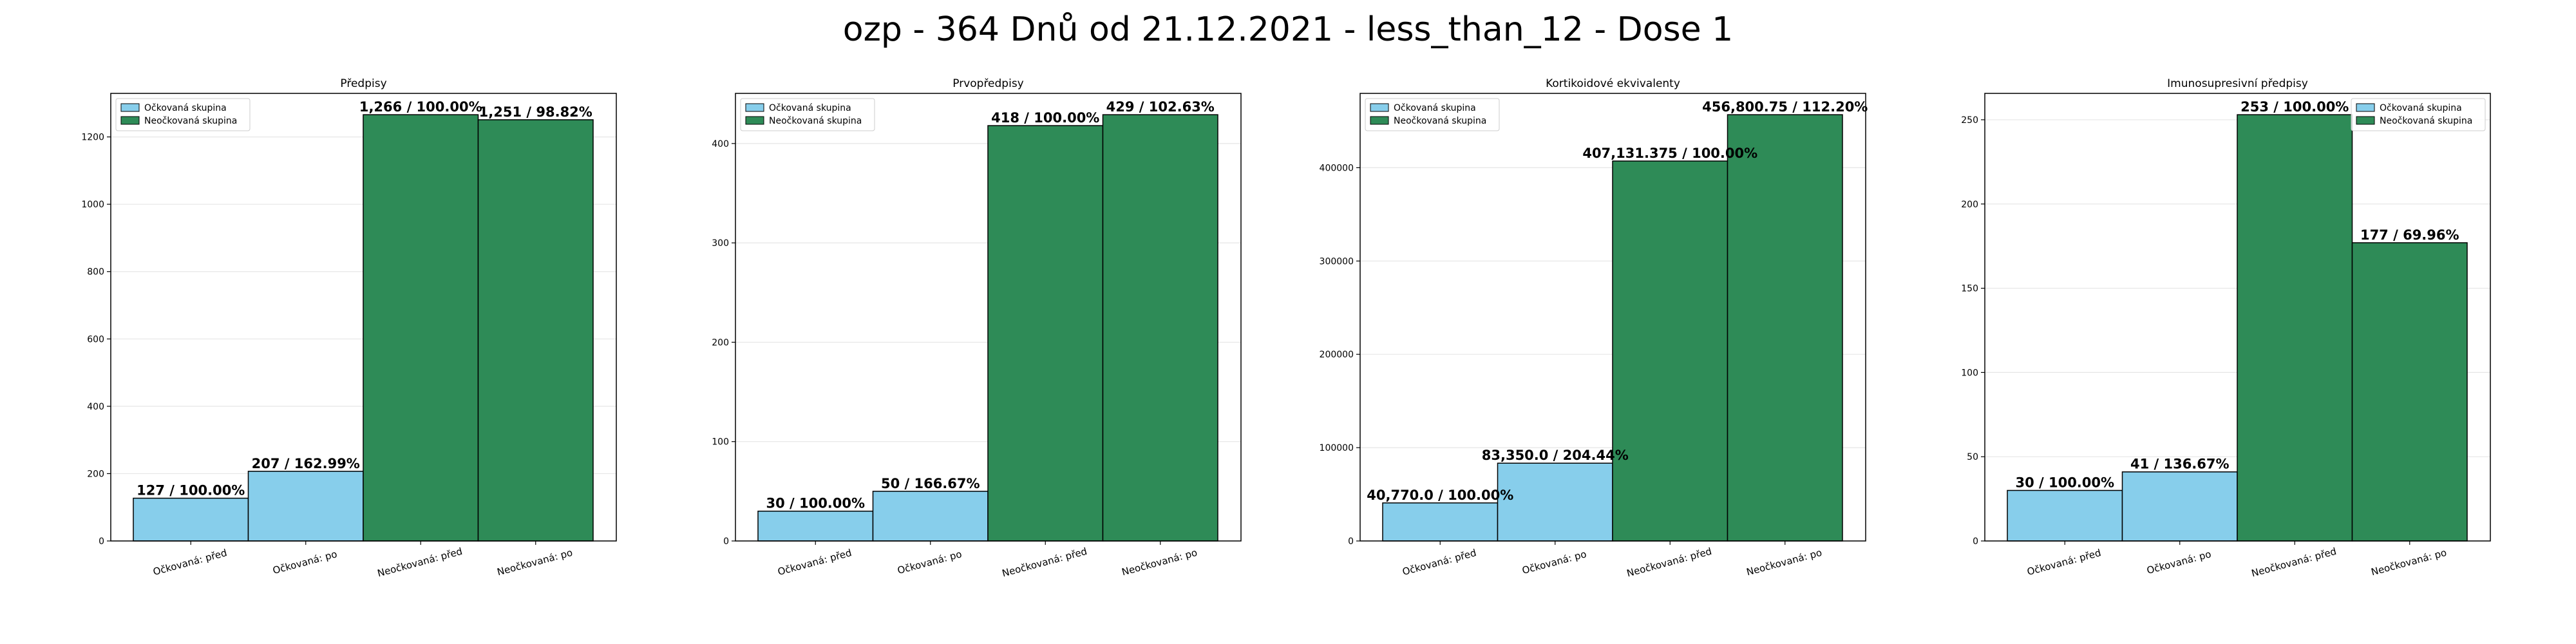 The width and height of the screenshot is (2576, 644). What do you see at coordinates (306, 463) in the screenshot?
I see `data-label: 207 / 162.99%` at bounding box center [306, 463].